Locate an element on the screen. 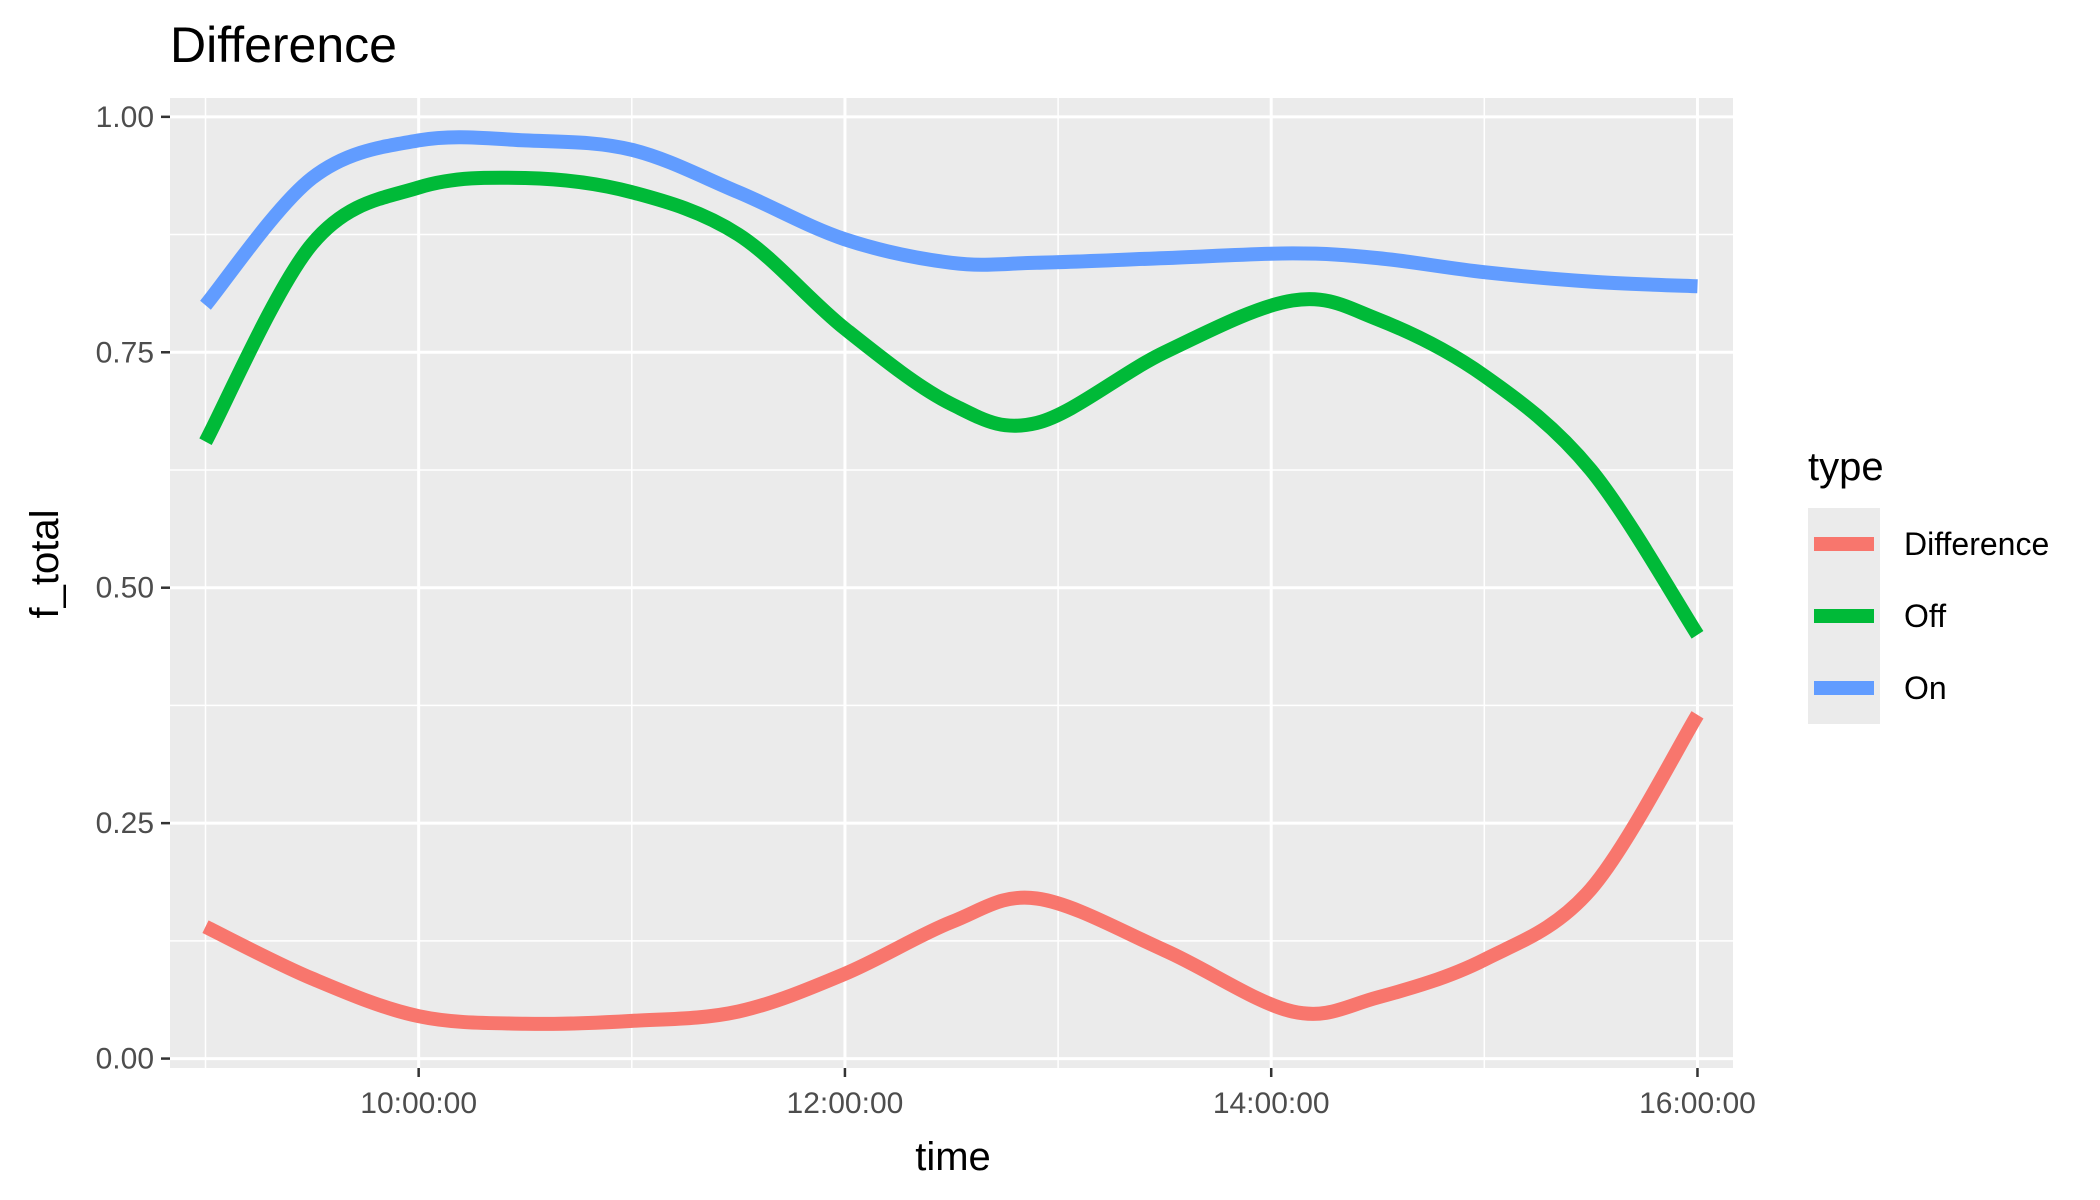 This screenshot has width=2100, height=1200. x-tick-label: 12:00:00 is located at coordinates (845, 1103).